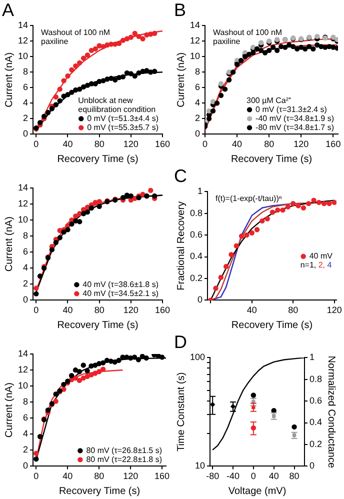 The width and height of the screenshot is (344, 499). Describe the element at coordinates (120, 293) in the screenshot. I see `legend-label: 40 mV (τ=34.5±2.1 s)` at that location.